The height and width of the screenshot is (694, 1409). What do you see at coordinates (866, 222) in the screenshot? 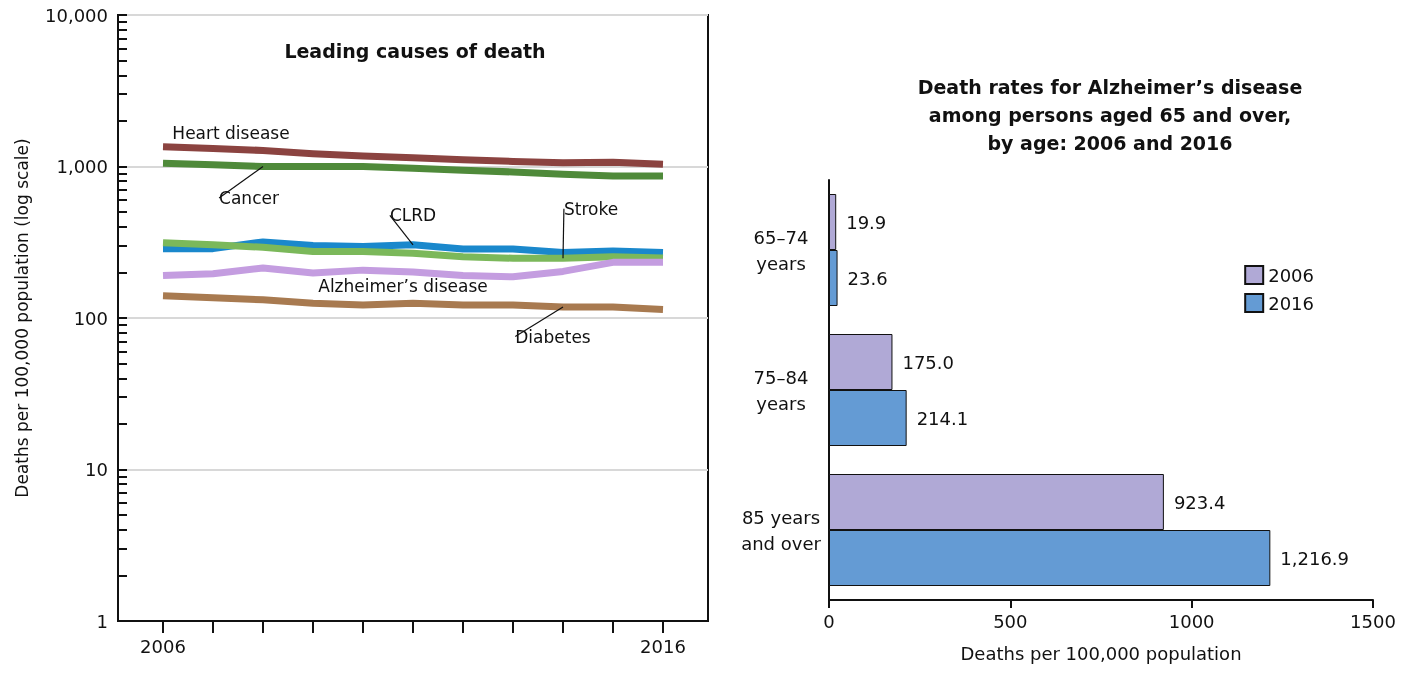
I see `data-label: 19.9` at bounding box center [866, 222].